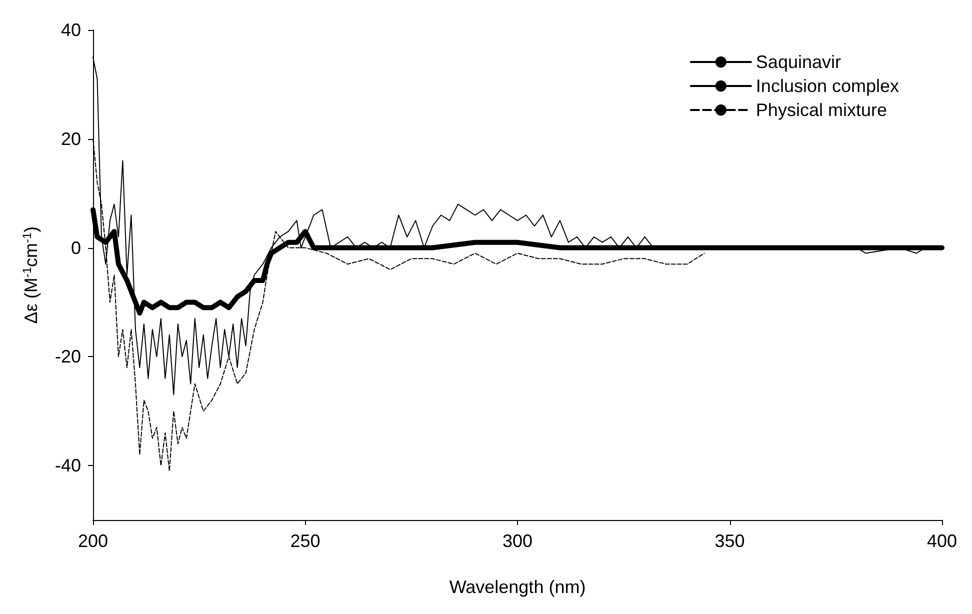 This screenshot has width=972, height=614. What do you see at coordinates (70, 30) in the screenshot?
I see `y-tick-label: 40` at bounding box center [70, 30].